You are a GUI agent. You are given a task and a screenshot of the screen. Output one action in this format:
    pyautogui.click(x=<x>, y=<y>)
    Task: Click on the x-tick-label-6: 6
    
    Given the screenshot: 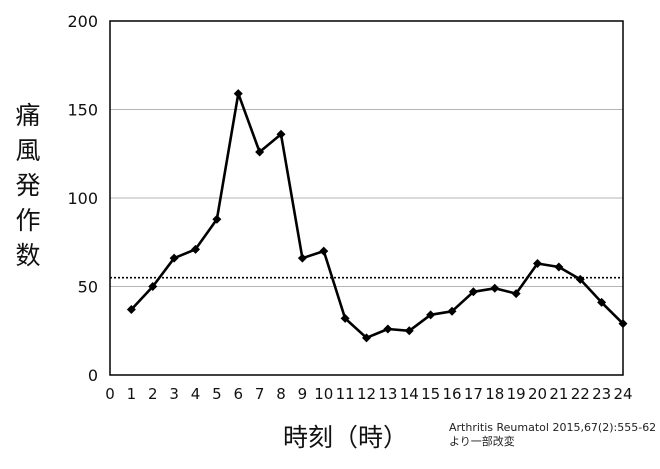 What is the action you would take?
    pyautogui.click(x=238, y=394)
    